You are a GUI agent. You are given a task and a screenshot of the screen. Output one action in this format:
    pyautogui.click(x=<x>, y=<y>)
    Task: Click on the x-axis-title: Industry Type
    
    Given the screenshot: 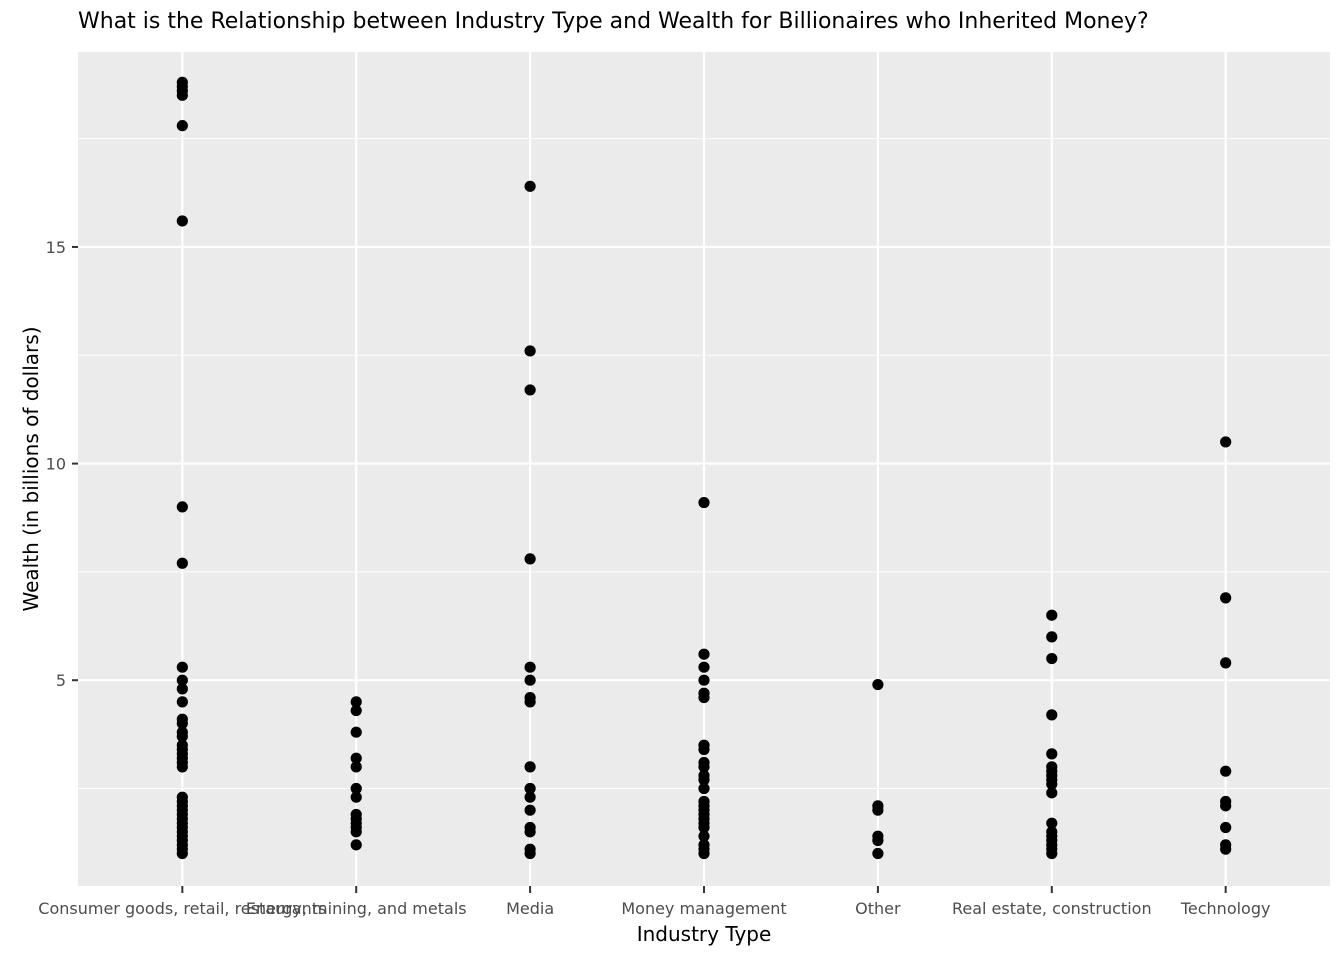 What is the action you would take?
    pyautogui.click(x=704, y=934)
    